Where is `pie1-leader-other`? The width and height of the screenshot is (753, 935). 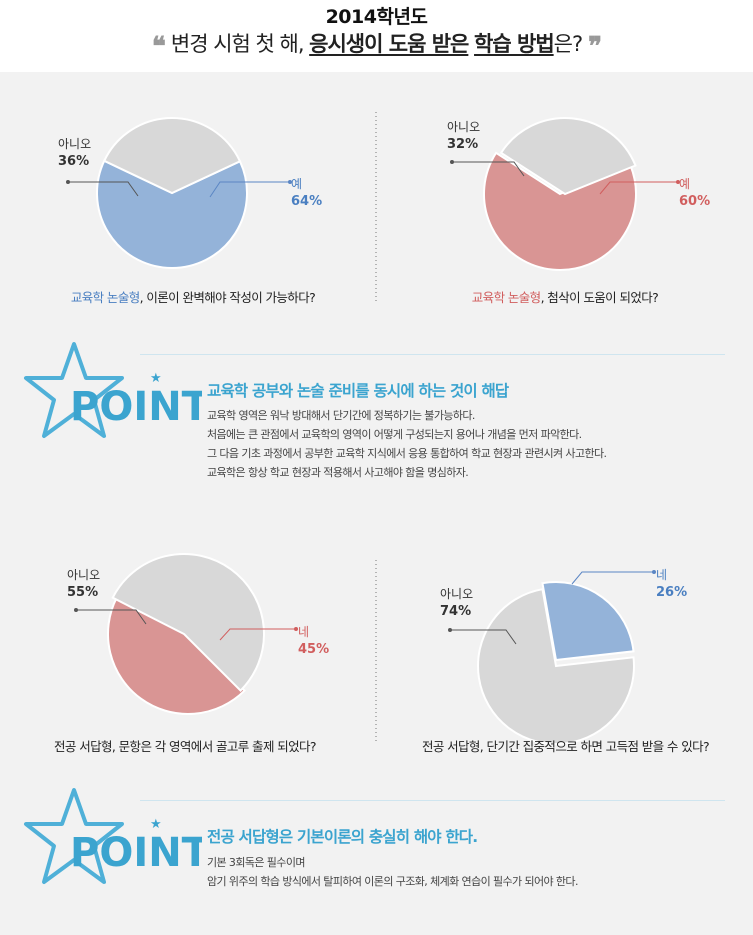
pie1-leader-other is located at coordinates (103, 189).